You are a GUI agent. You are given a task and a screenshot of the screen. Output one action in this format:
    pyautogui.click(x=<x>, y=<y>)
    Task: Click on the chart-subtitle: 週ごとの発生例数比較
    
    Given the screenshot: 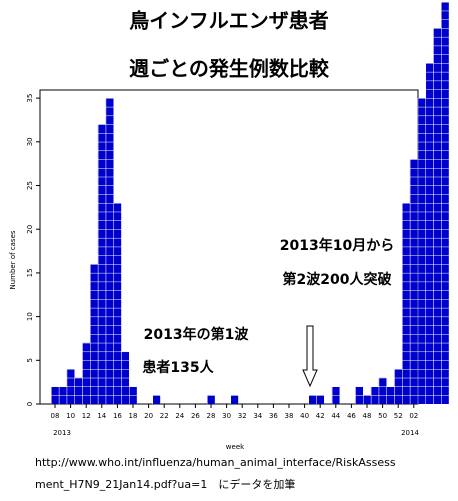 What is the action you would take?
    pyautogui.click(x=229, y=69)
    